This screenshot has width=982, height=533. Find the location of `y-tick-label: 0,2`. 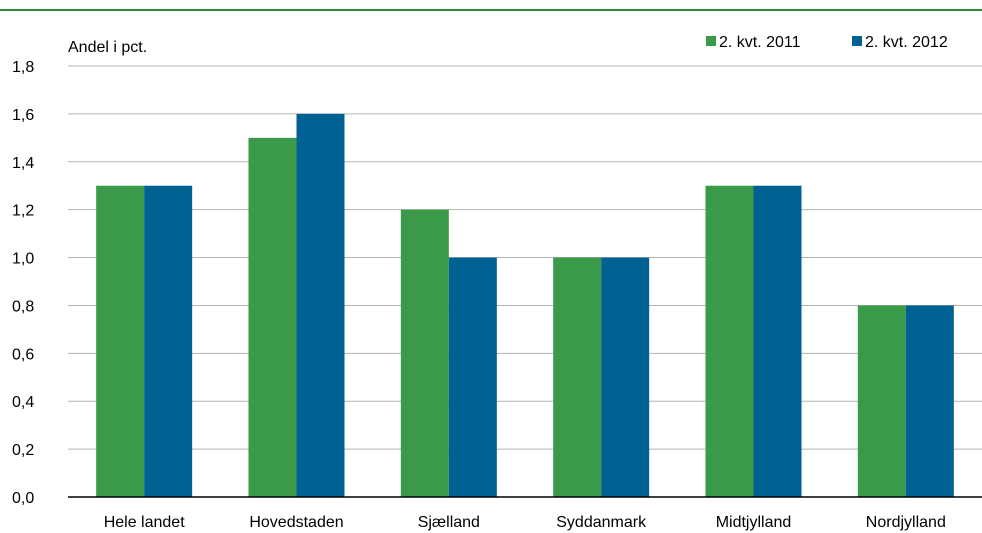

y-tick-label: 0,2 is located at coordinates (23, 450).